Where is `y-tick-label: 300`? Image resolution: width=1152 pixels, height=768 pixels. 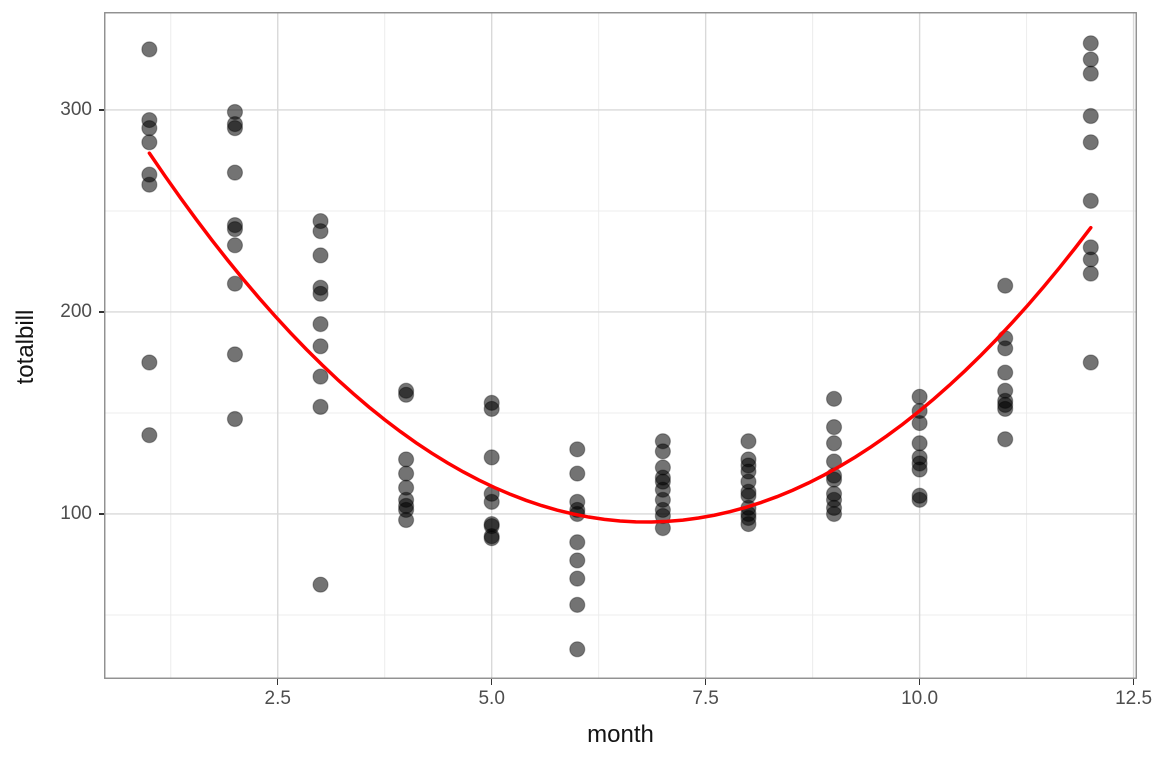 y-tick-label: 300 is located at coordinates (76, 109).